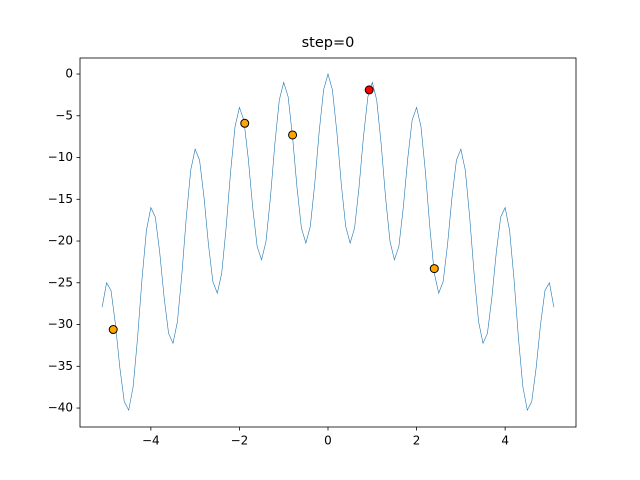 This screenshot has height=480, width=640. Describe the element at coordinates (60, 241) in the screenshot. I see `y-tick-label: −20` at that location.